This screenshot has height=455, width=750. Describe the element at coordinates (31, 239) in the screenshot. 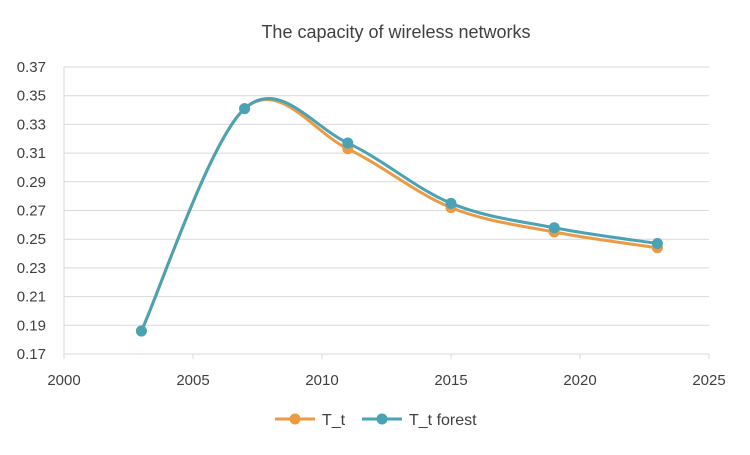

I see `y-tick-label: 0.25` at that location.